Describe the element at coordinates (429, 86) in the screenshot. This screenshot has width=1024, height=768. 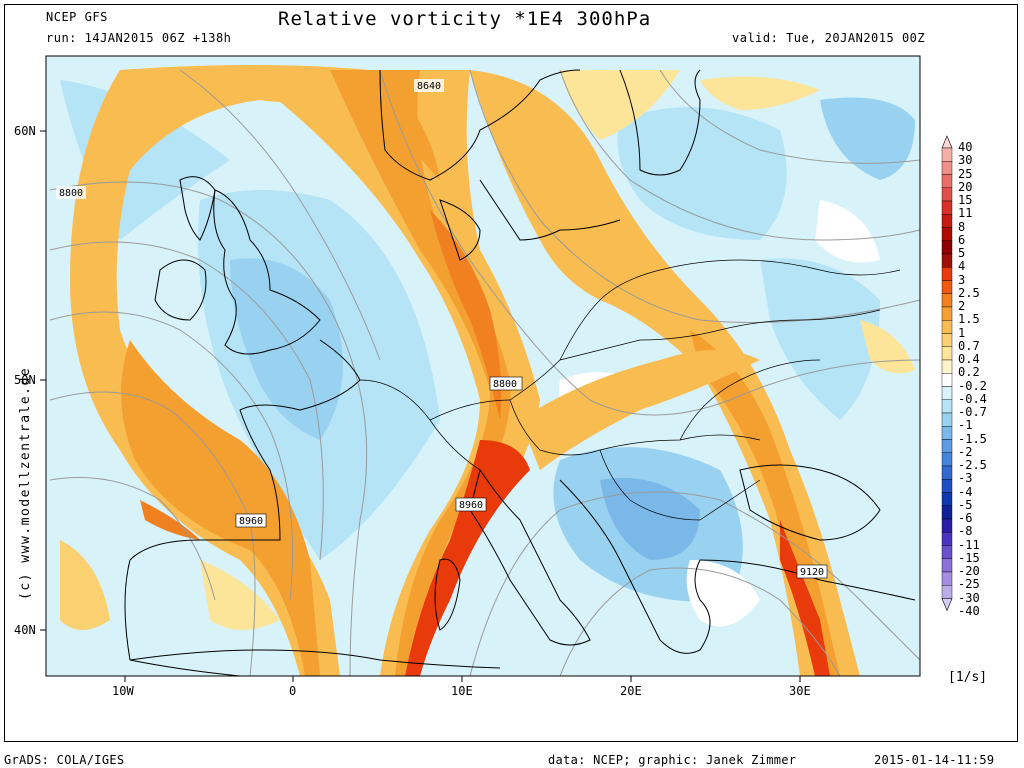
I see `contour-label: 8640` at that location.